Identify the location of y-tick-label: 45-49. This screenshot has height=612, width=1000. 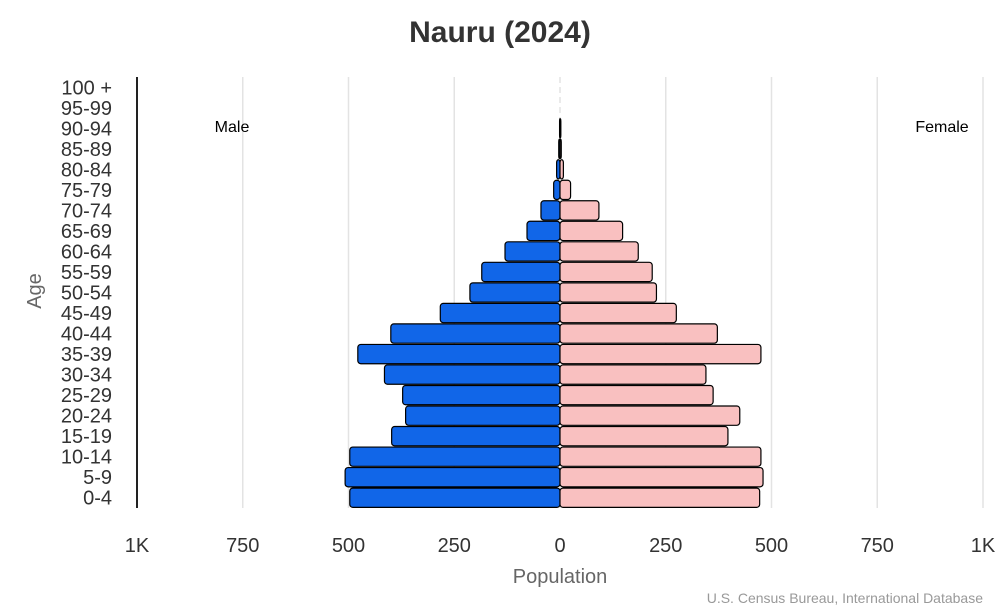
(86, 314).